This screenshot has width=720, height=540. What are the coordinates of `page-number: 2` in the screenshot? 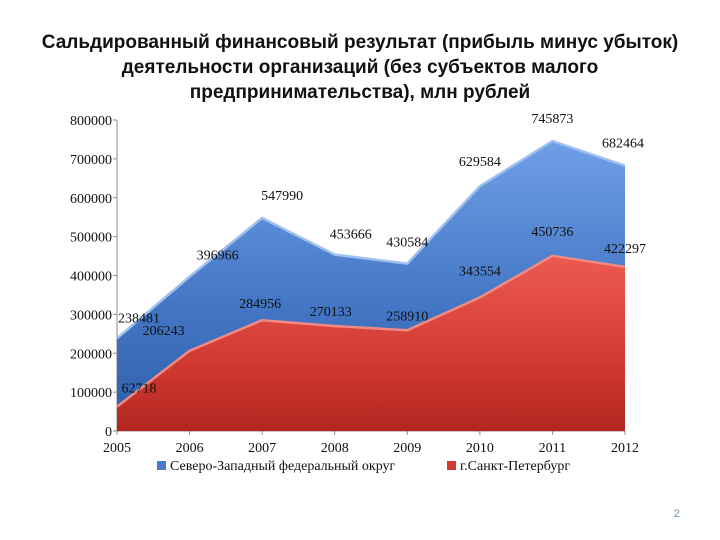 It's located at (676, 514).